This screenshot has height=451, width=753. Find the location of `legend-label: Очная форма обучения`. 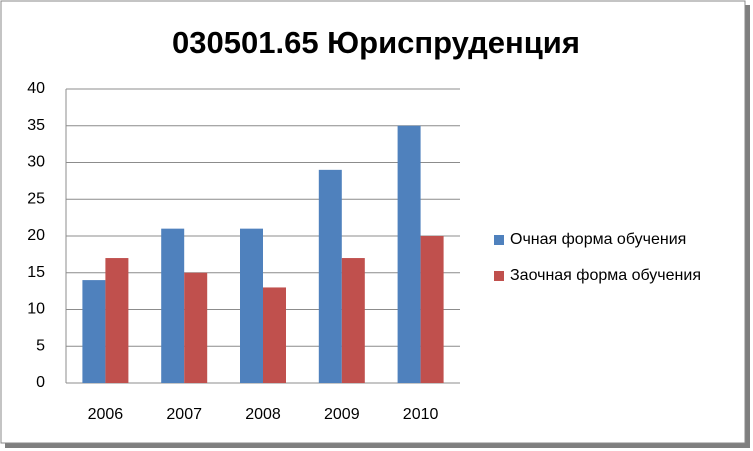

legend-label: Очная форма обучения is located at coordinates (598, 239).